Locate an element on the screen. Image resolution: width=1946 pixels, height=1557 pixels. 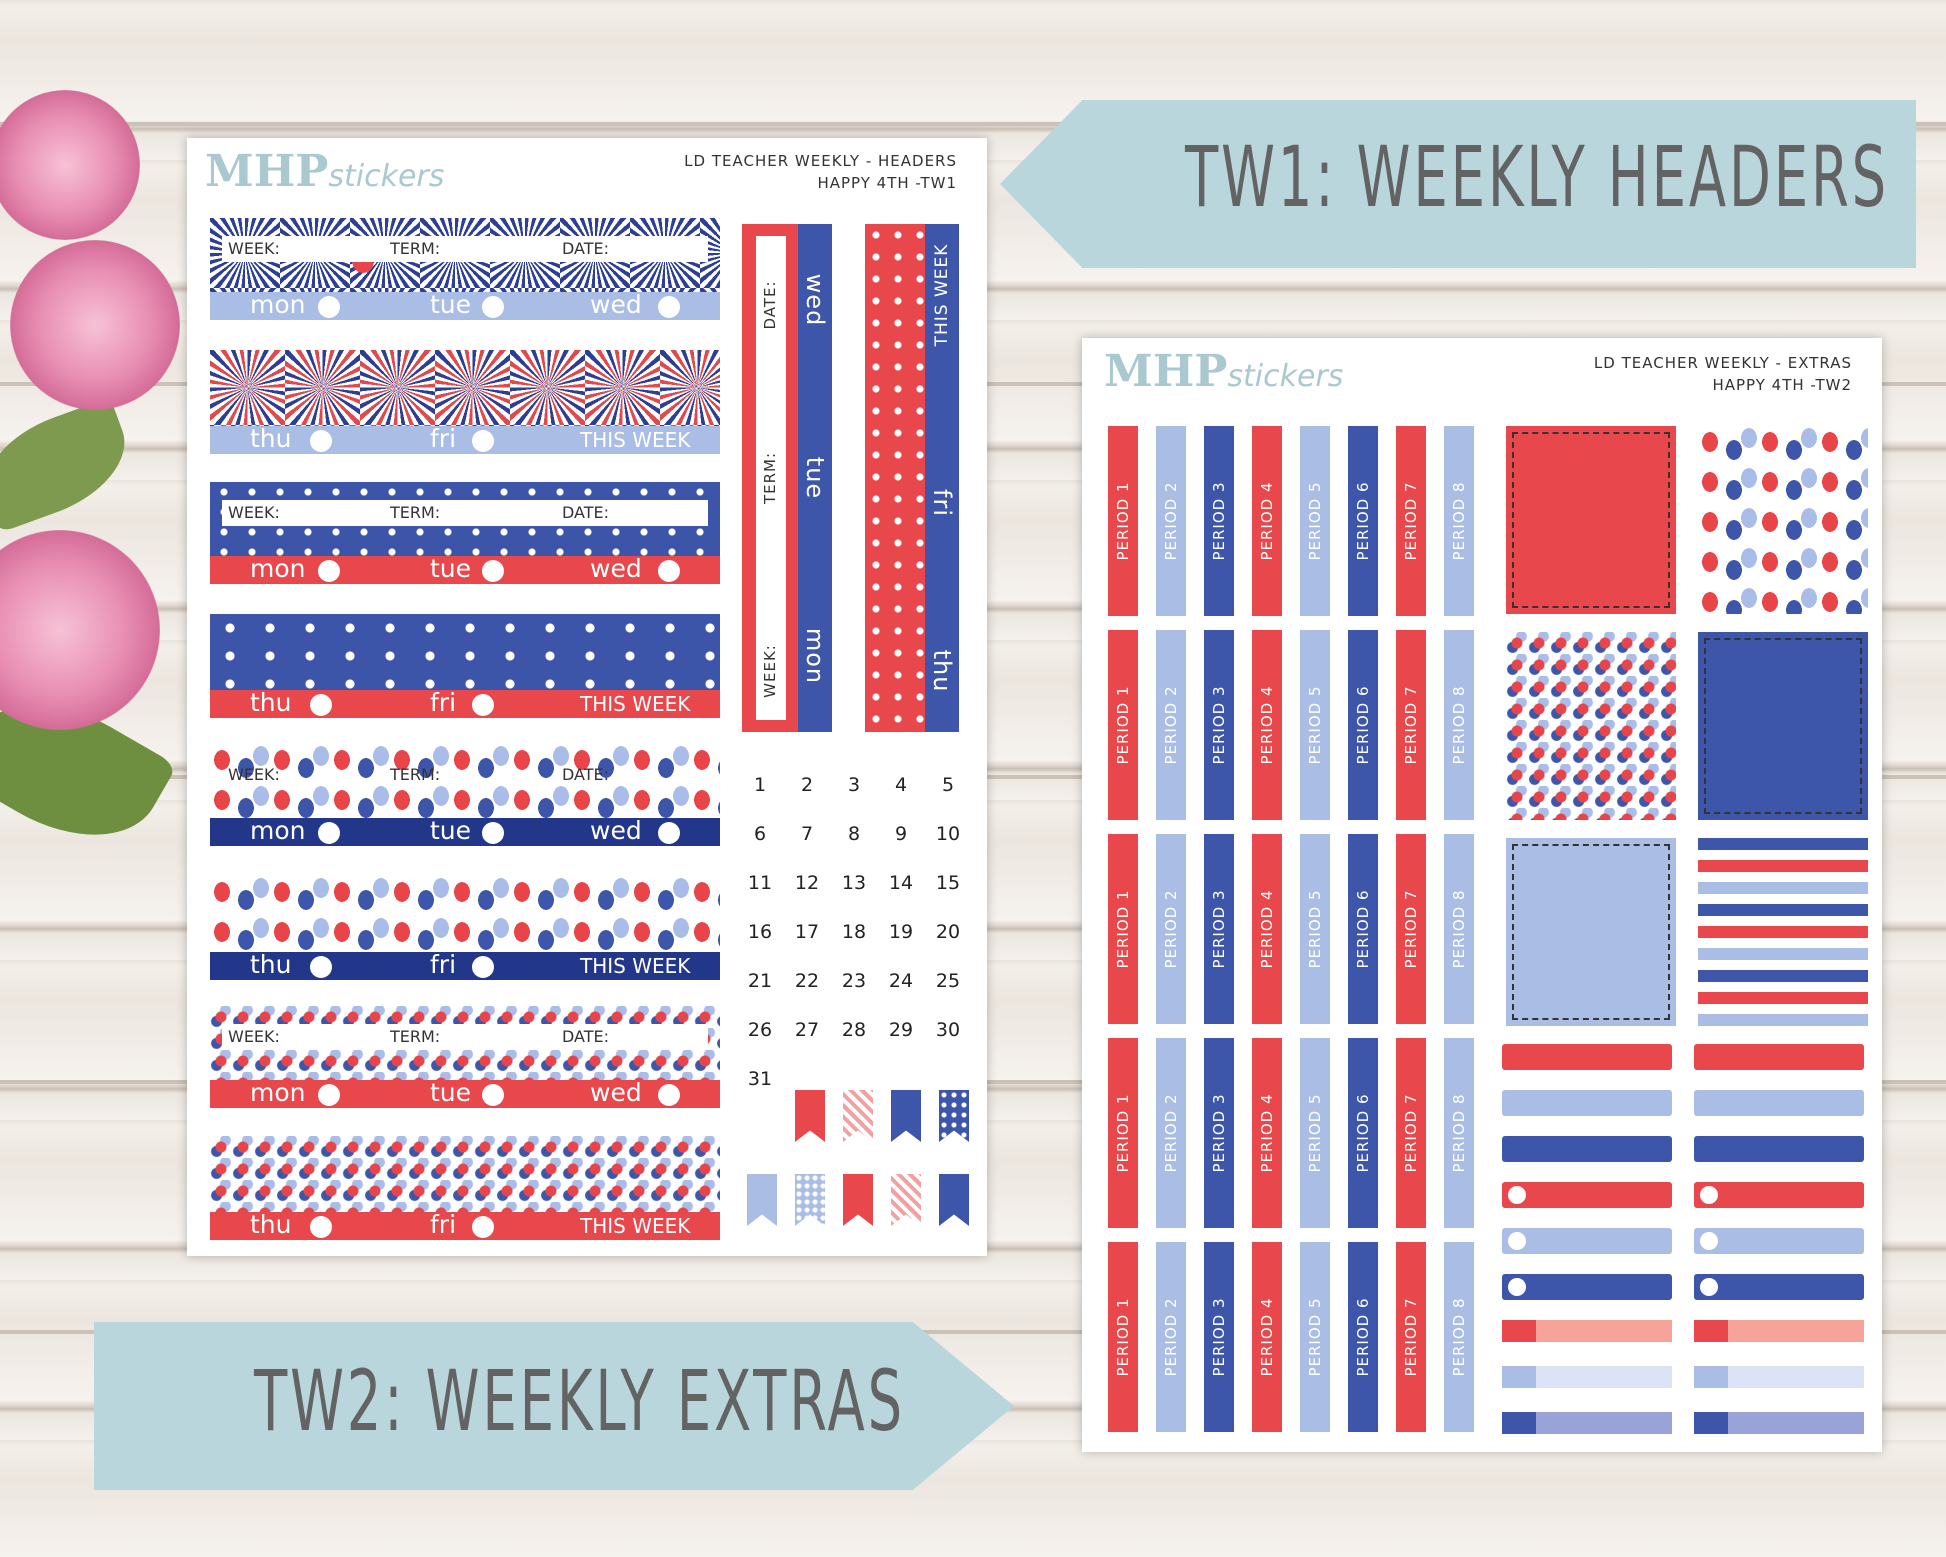
full-box-red is located at coordinates (1591, 520).